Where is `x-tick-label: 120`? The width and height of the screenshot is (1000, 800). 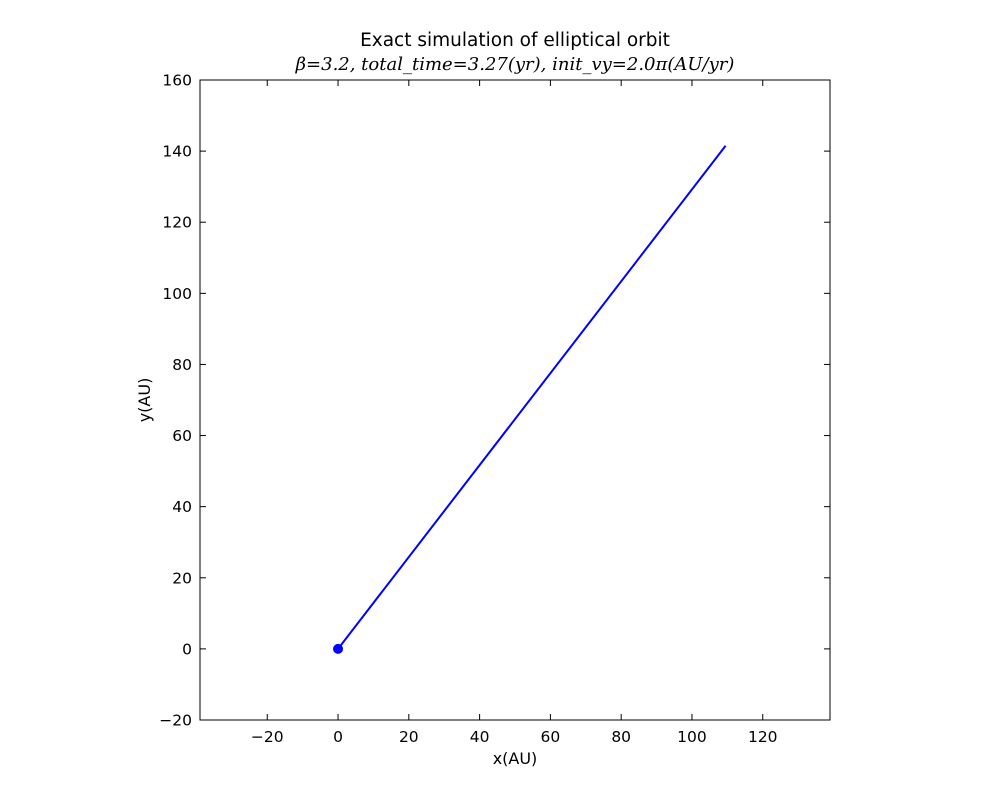
x-tick-label: 120 is located at coordinates (763, 737).